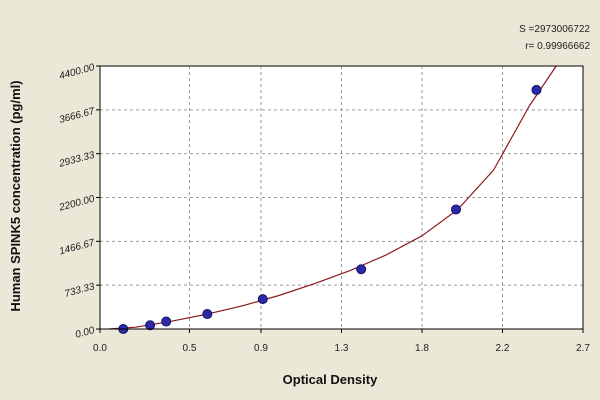 Image resolution: width=600 pixels, height=400 pixels. Describe the element at coordinates (77, 116) in the screenshot. I see `y-tick-label: 3666.67` at that location.